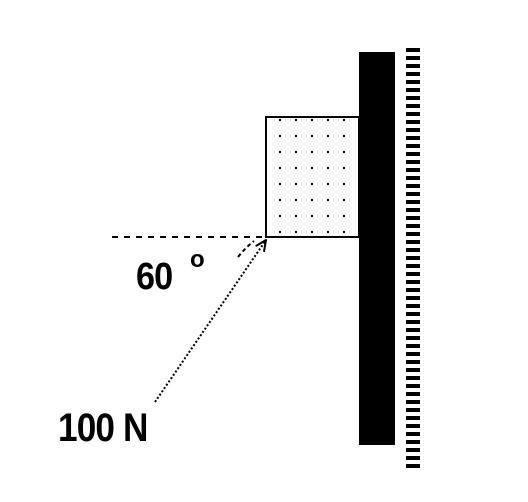 This screenshot has height=502, width=528. What do you see at coordinates (103, 428) in the screenshot?
I see `force-label: 100 N` at bounding box center [103, 428].